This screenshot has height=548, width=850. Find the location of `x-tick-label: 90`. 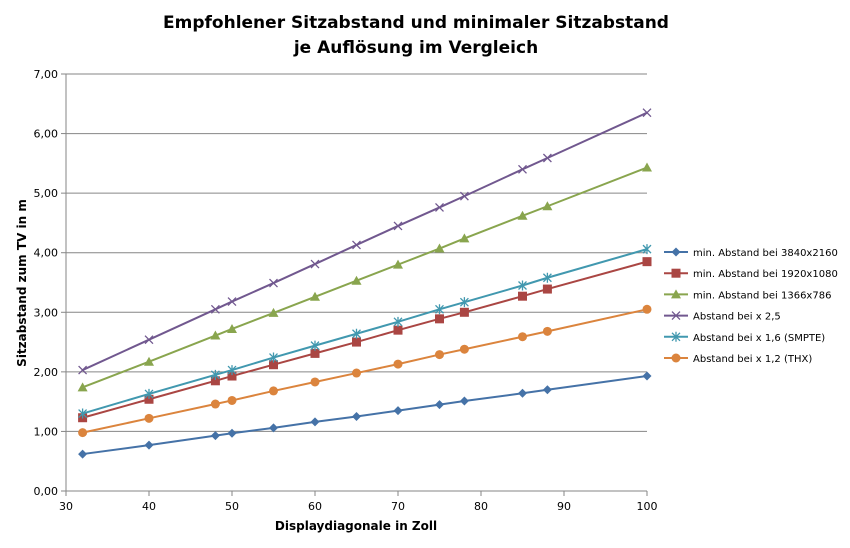

x-tick-label: 90 is located at coordinates (564, 506).